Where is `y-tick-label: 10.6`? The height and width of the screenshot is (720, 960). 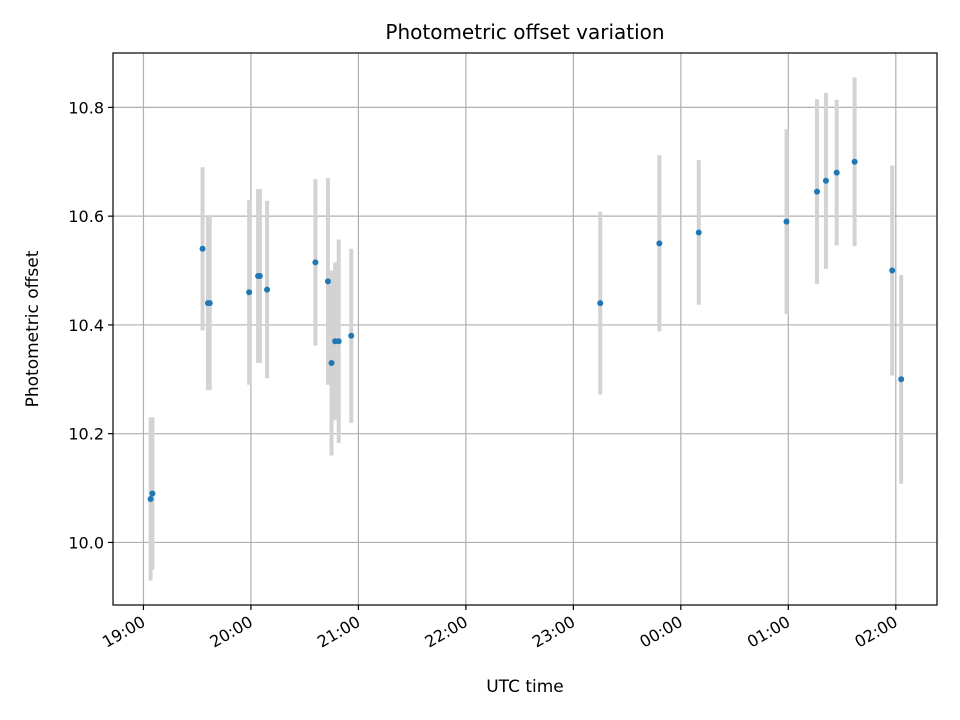 y-tick-label: 10.6 is located at coordinates (86, 216).